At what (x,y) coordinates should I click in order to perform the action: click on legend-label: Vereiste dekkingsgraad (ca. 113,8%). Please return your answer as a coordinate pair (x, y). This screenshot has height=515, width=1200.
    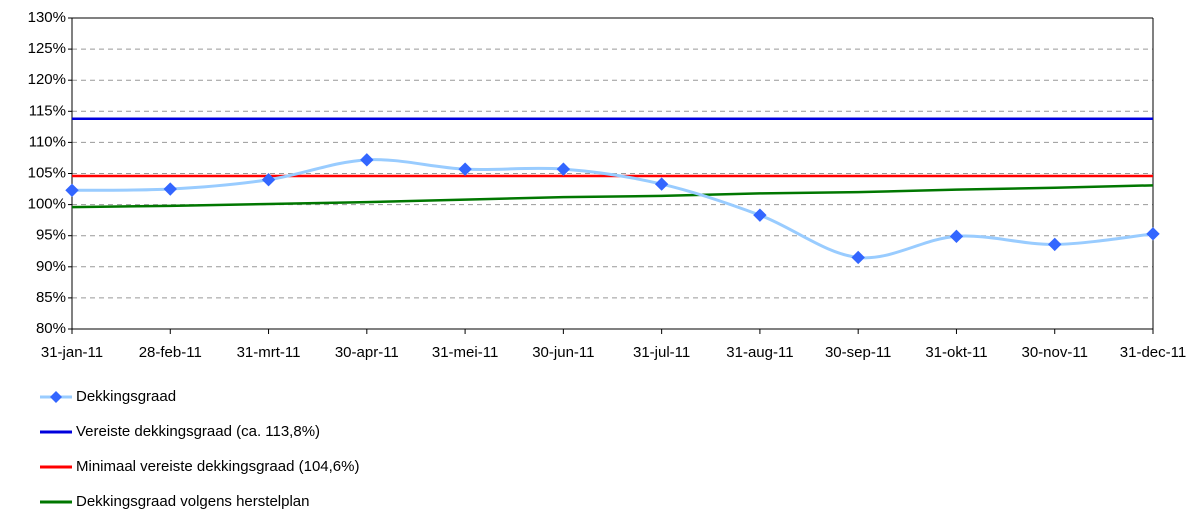
    Looking at the image, I should click on (198, 431).